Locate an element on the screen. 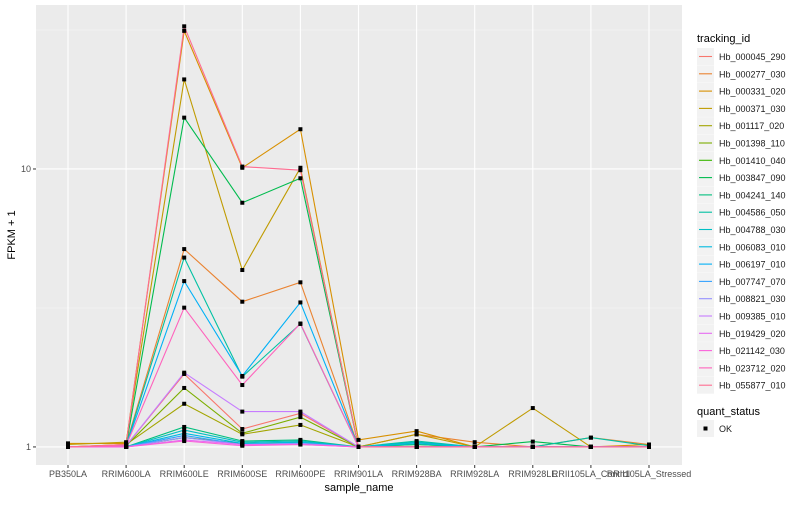 The image size is (800, 505). x-tick-label: RRIM928LE is located at coordinates (532, 474).